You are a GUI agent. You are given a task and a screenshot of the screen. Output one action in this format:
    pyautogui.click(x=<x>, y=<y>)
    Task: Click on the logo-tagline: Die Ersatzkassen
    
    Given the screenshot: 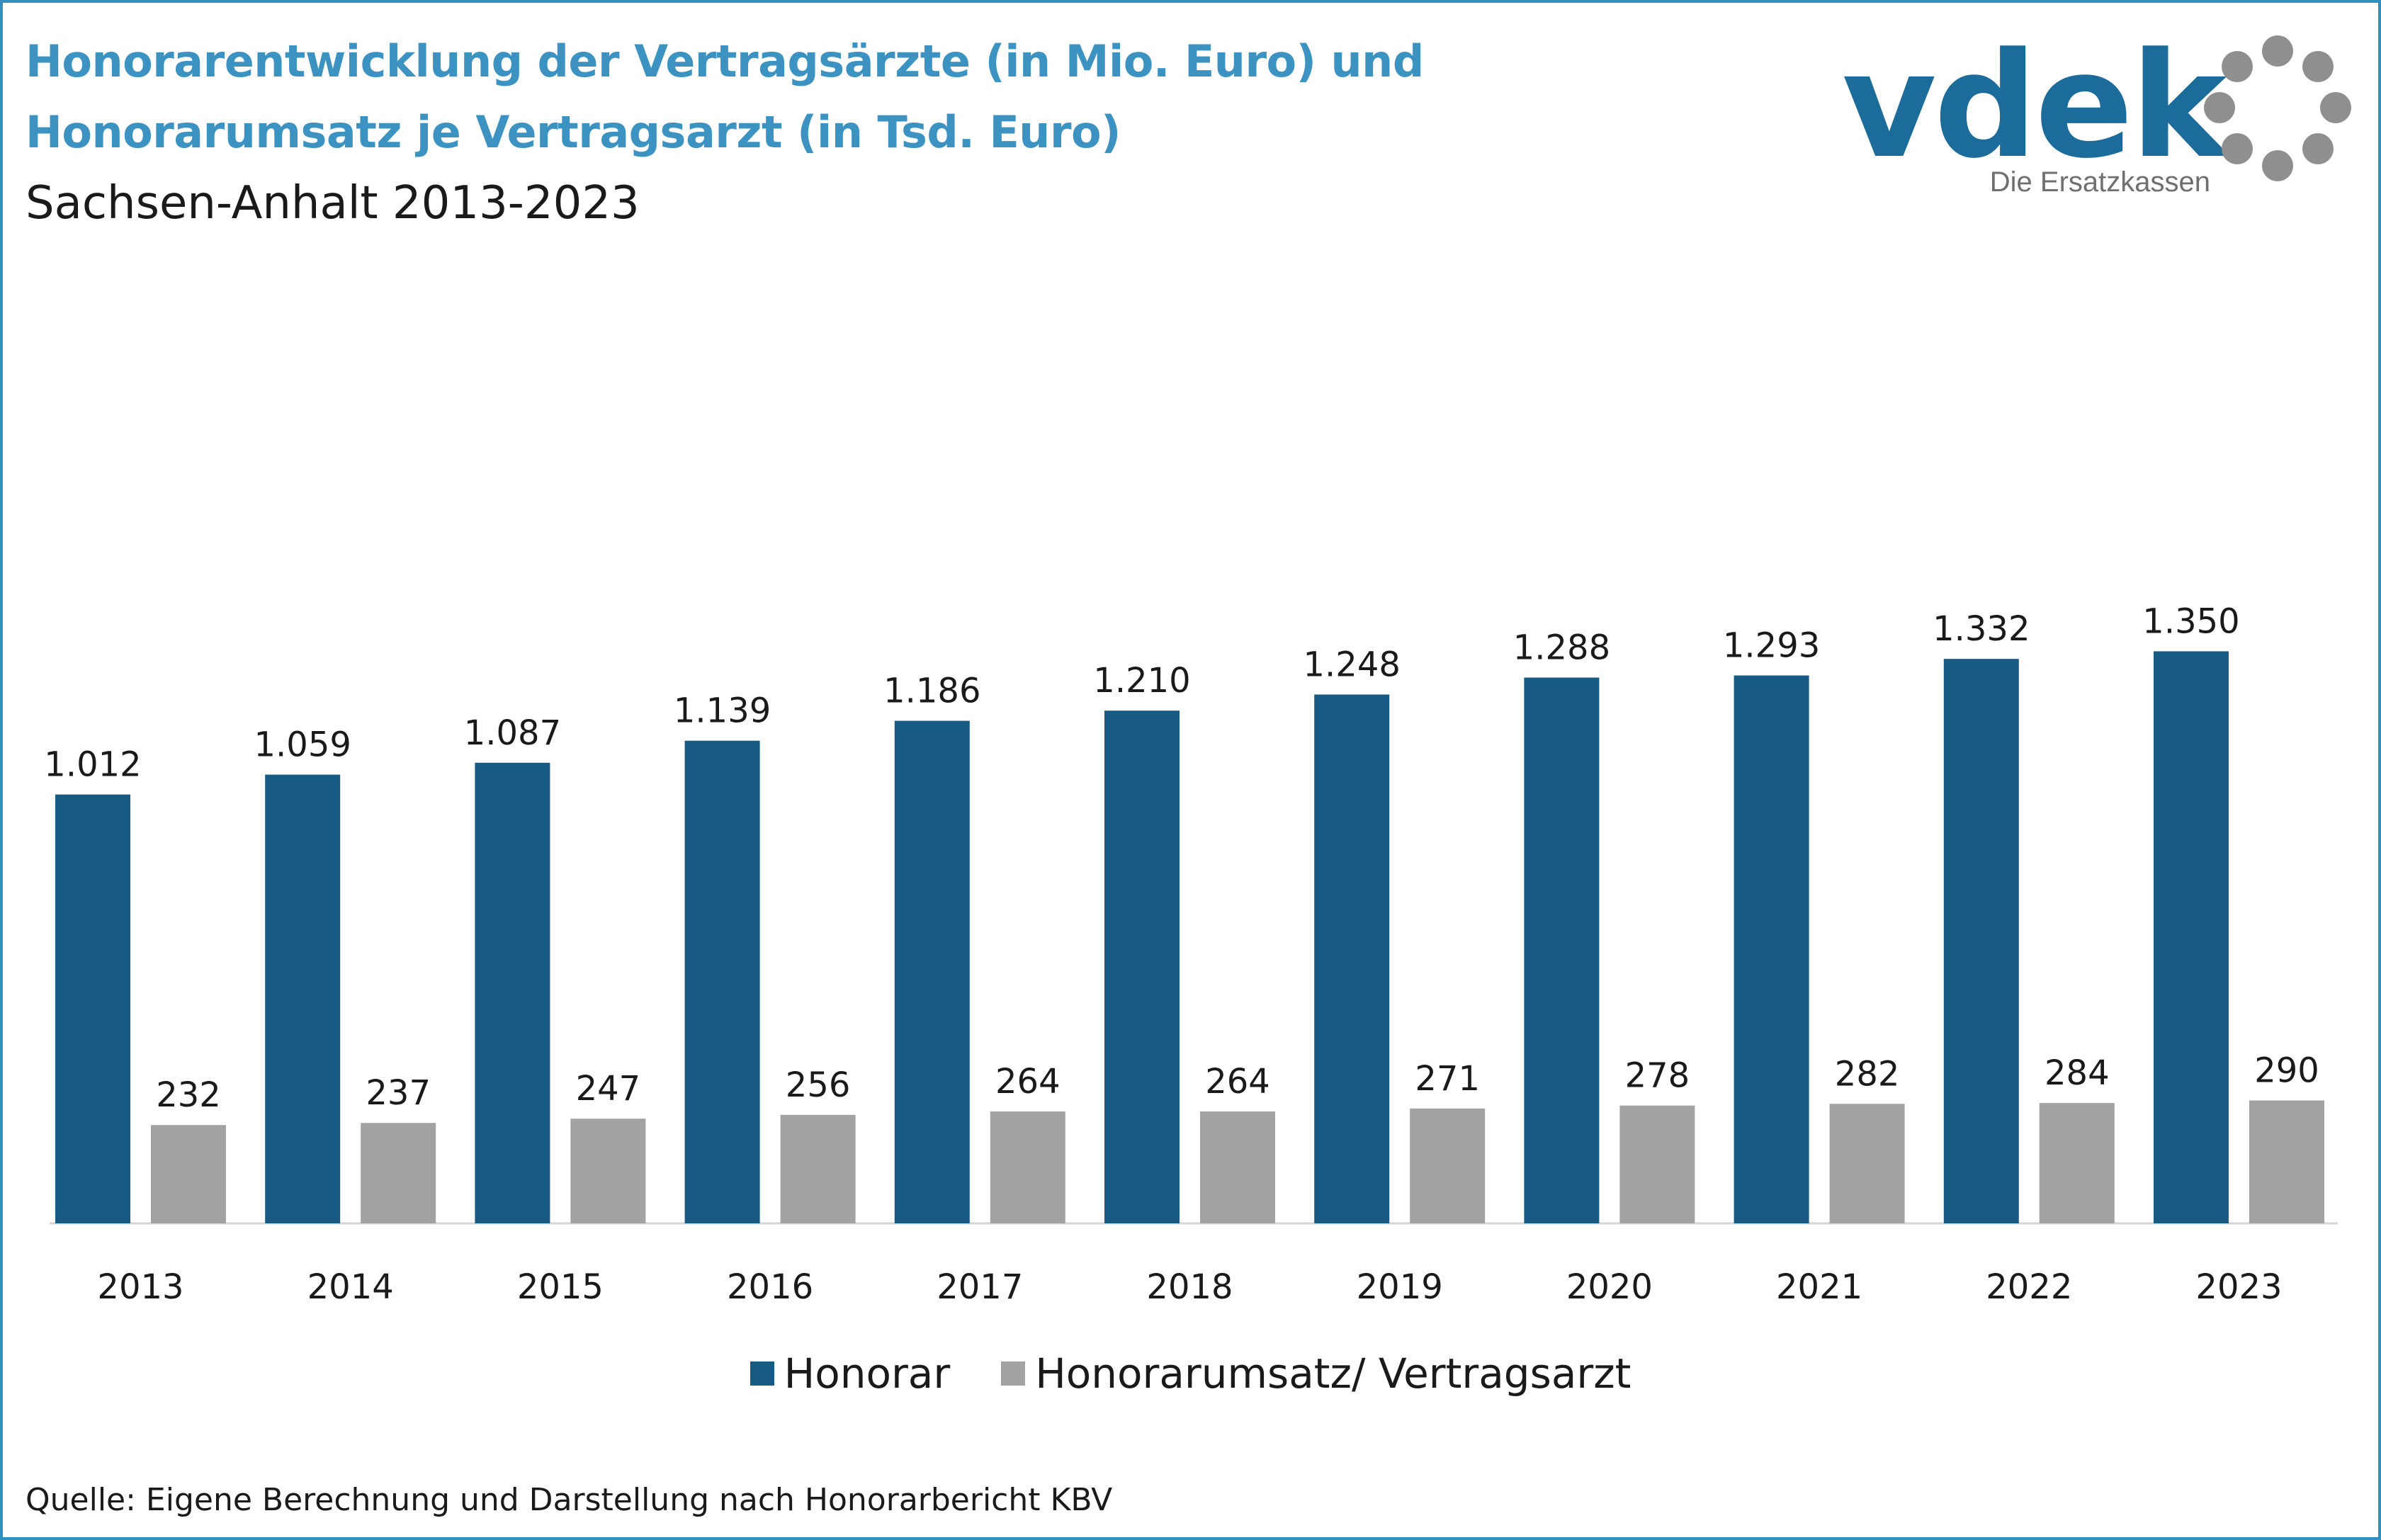 What is the action you would take?
    pyautogui.click(x=2100, y=182)
    